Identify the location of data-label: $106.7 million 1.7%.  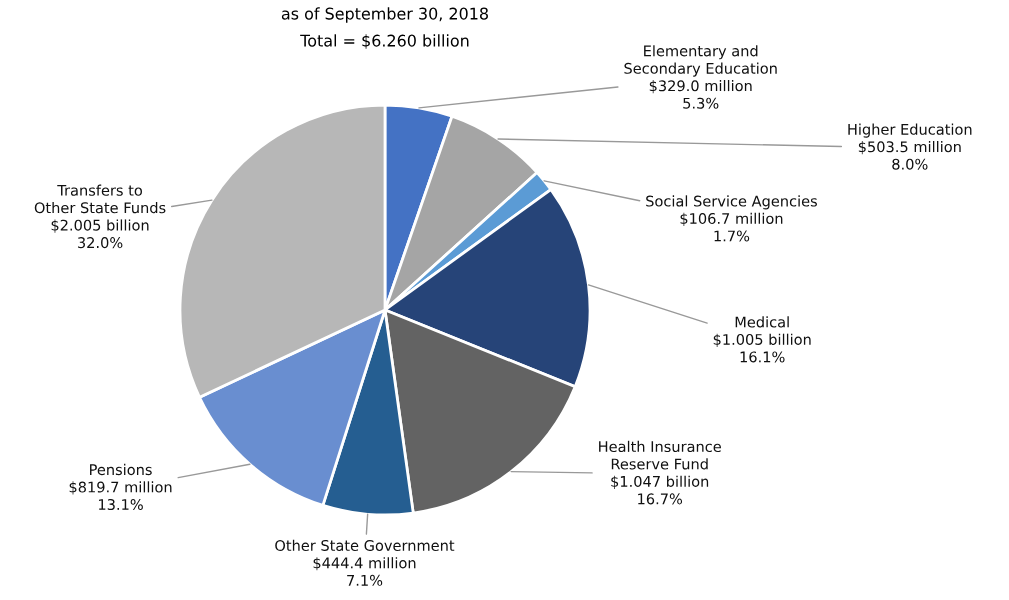
(731, 227).